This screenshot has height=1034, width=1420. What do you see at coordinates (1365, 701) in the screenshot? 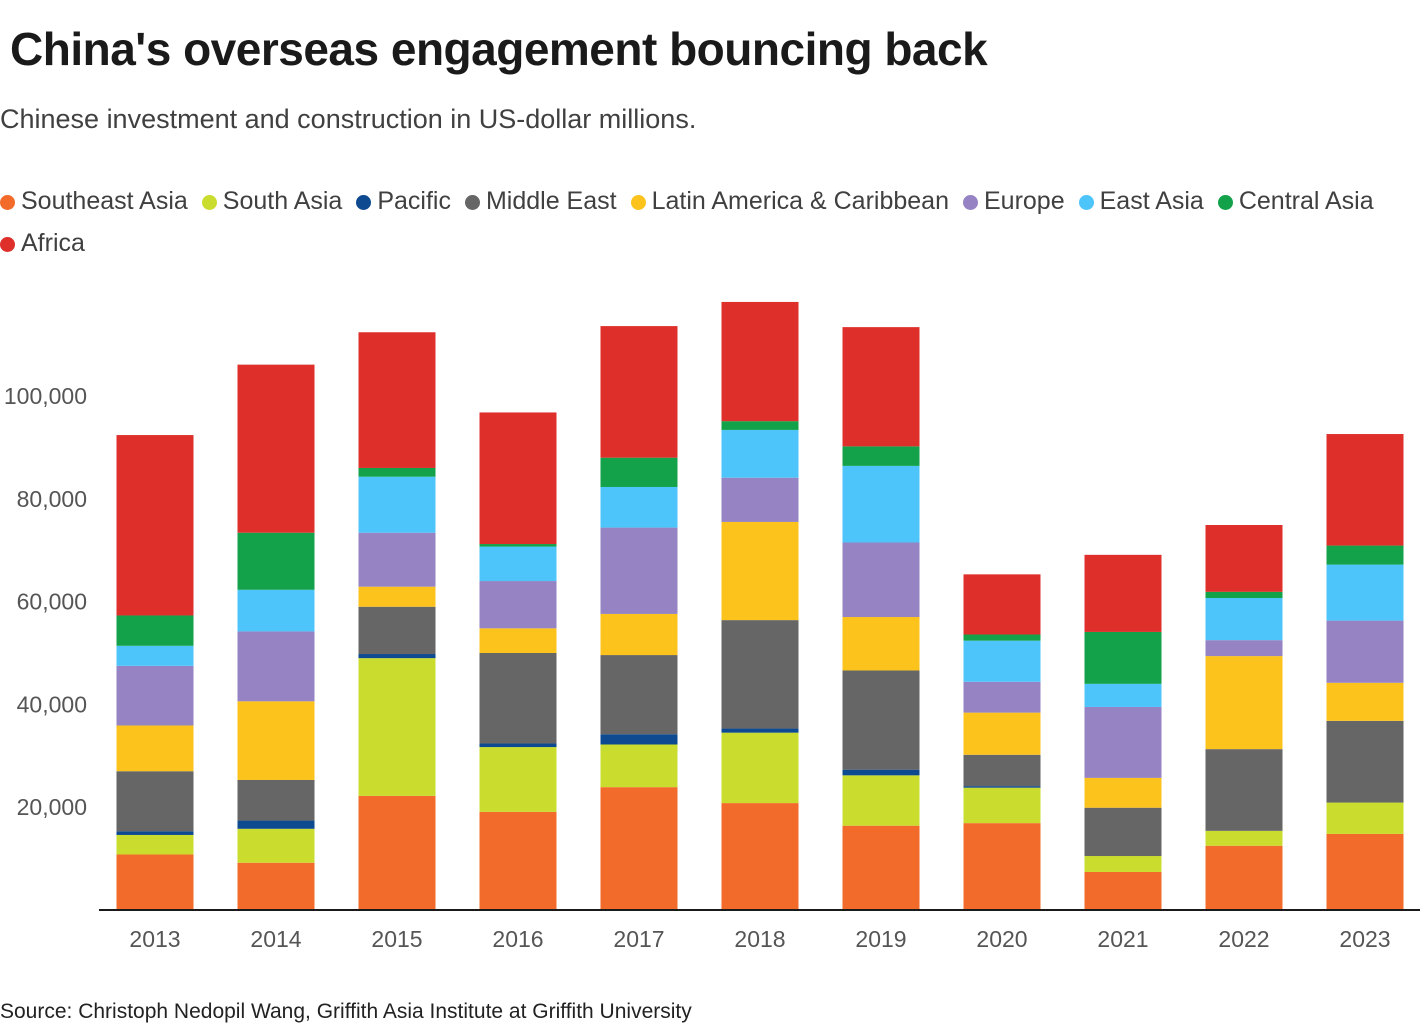
I see `bar-segment-2023-latin-america-caribbean` at bounding box center [1365, 701].